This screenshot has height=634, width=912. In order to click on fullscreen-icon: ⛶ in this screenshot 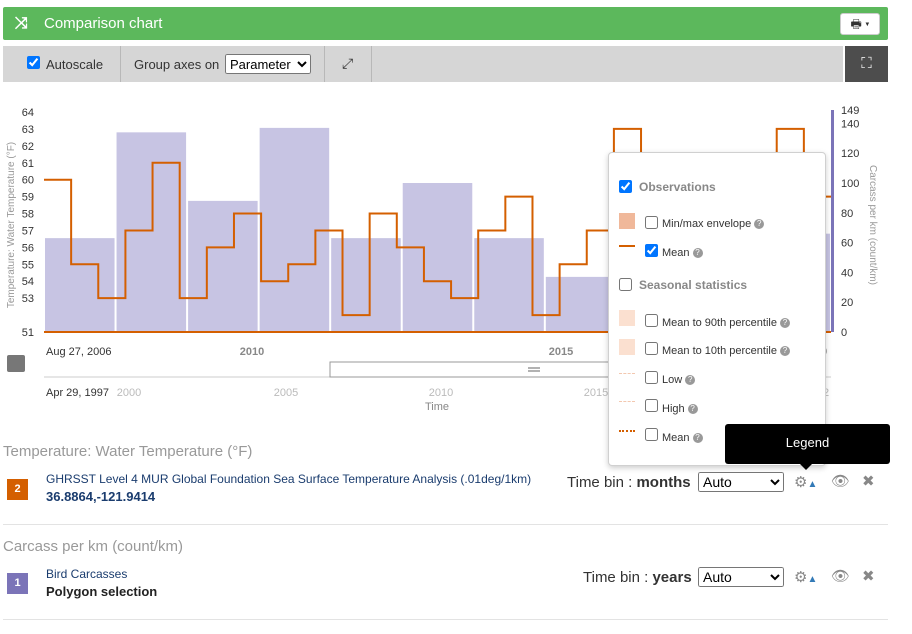, I will do `click(866, 63)`.